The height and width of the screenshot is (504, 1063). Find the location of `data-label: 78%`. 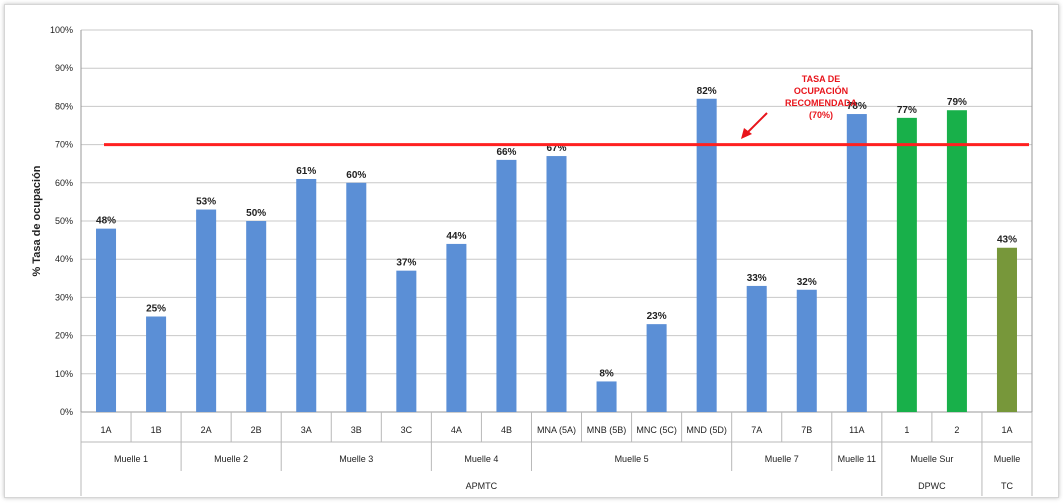

data-label: 78% is located at coordinates (857, 106).